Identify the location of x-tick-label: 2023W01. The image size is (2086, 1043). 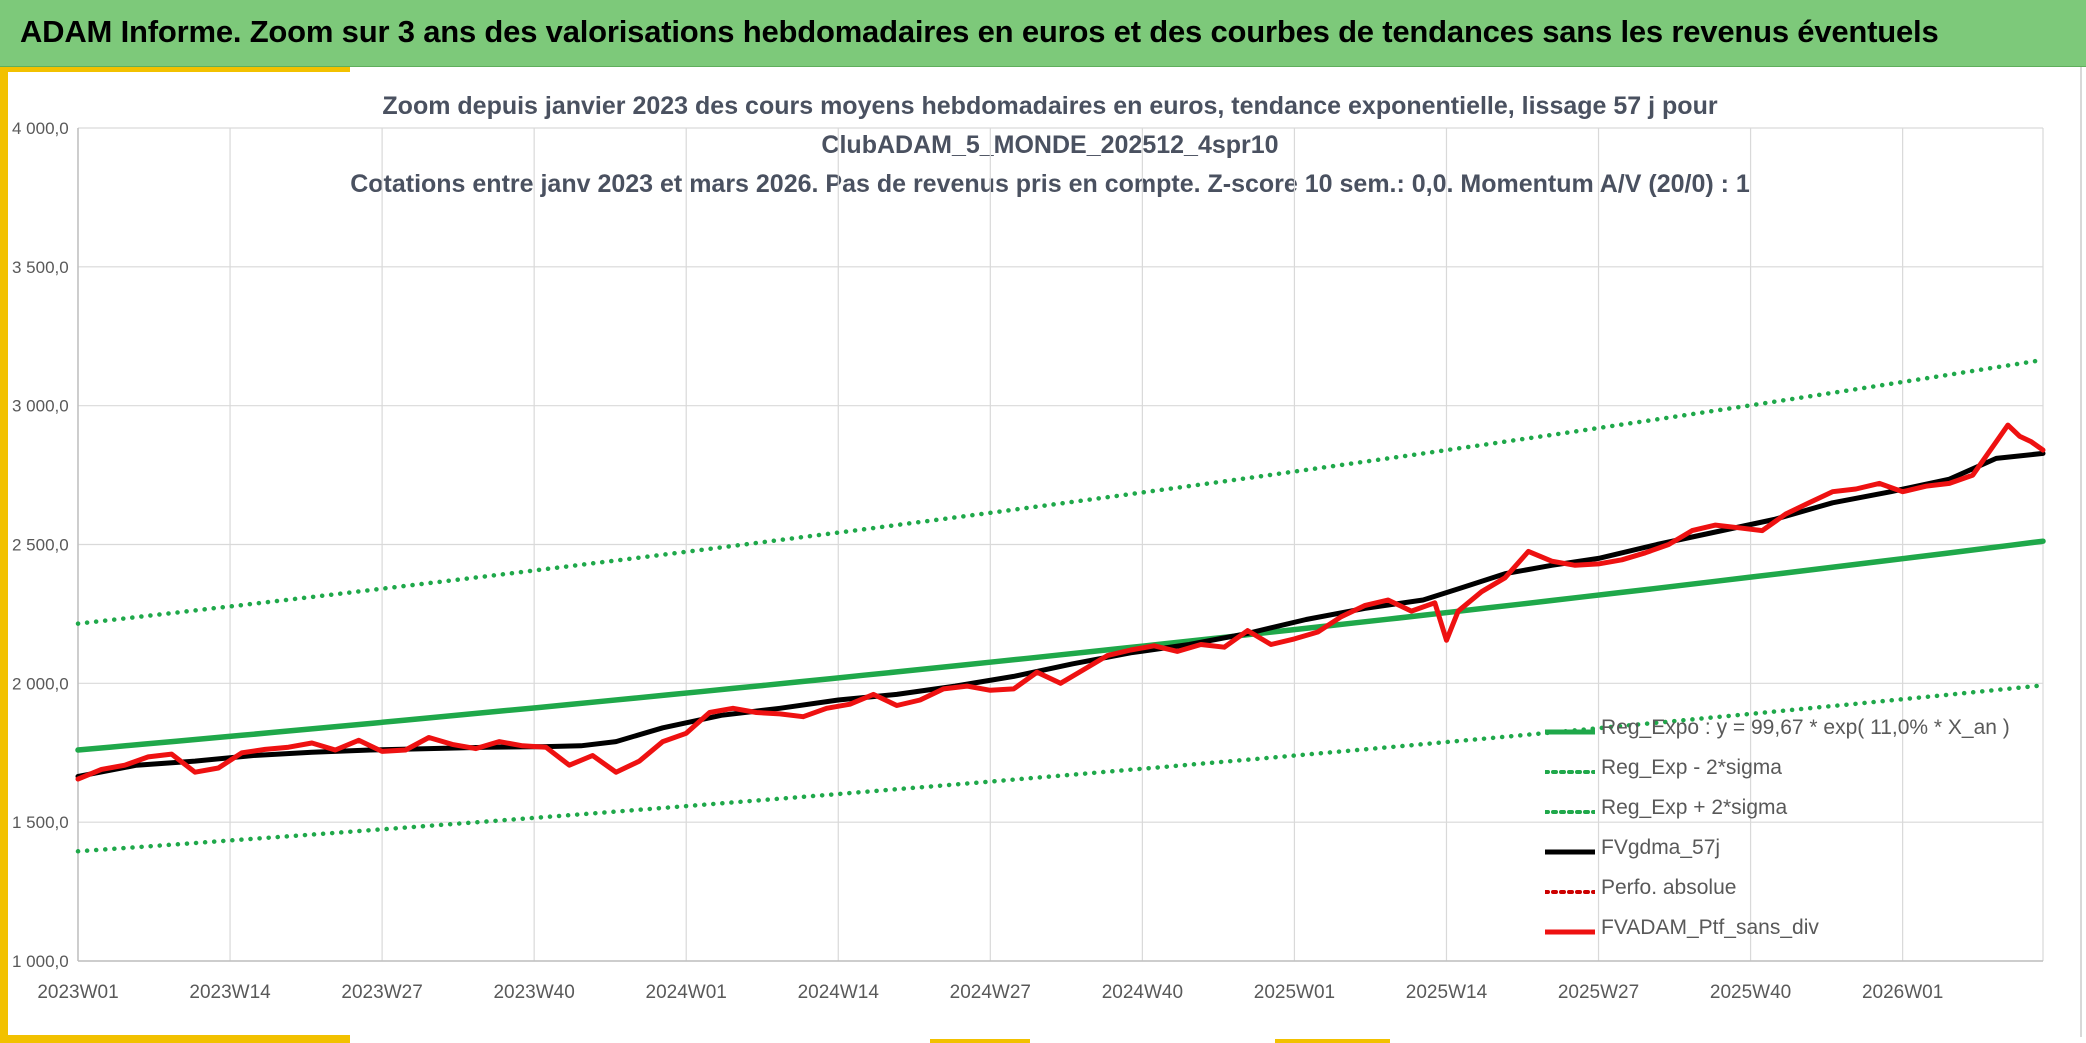
(77, 992).